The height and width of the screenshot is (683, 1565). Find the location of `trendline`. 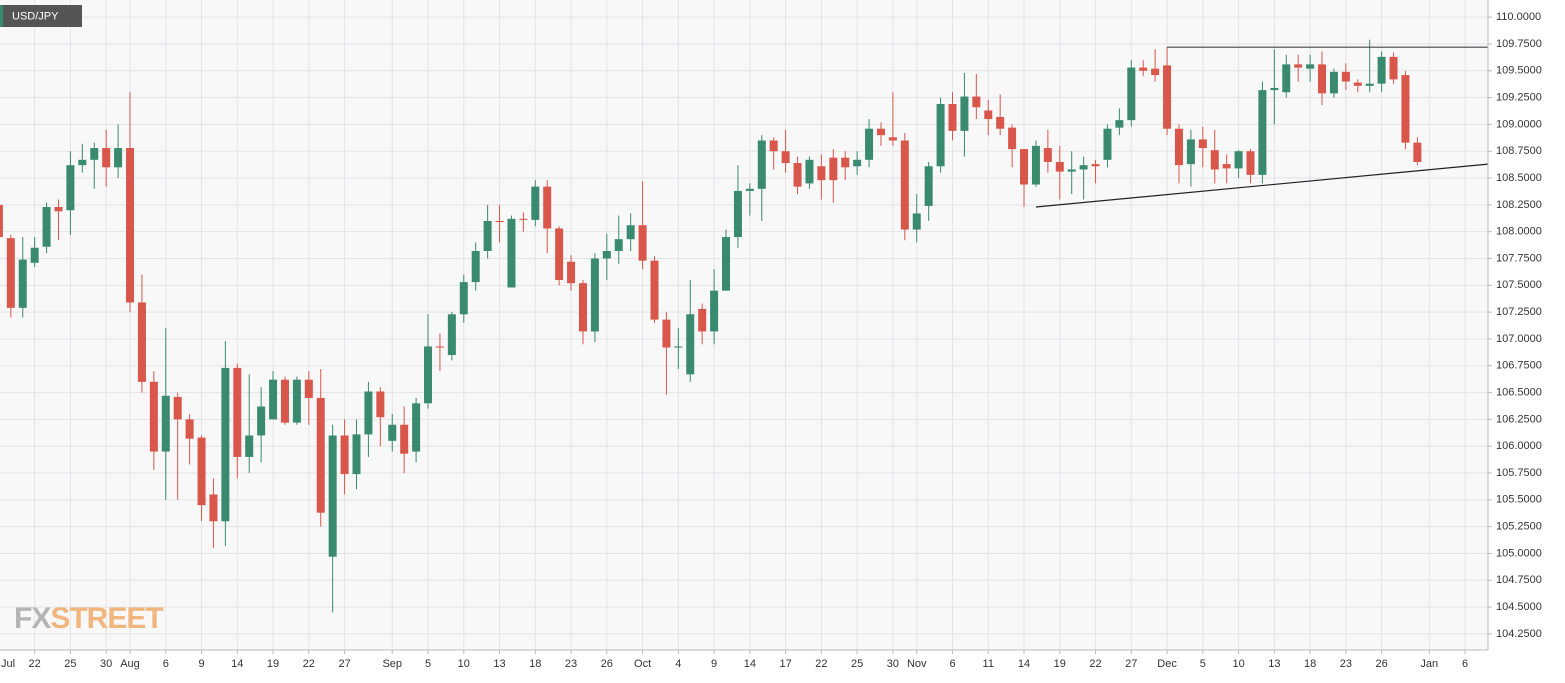

trendline is located at coordinates (1262, 185).